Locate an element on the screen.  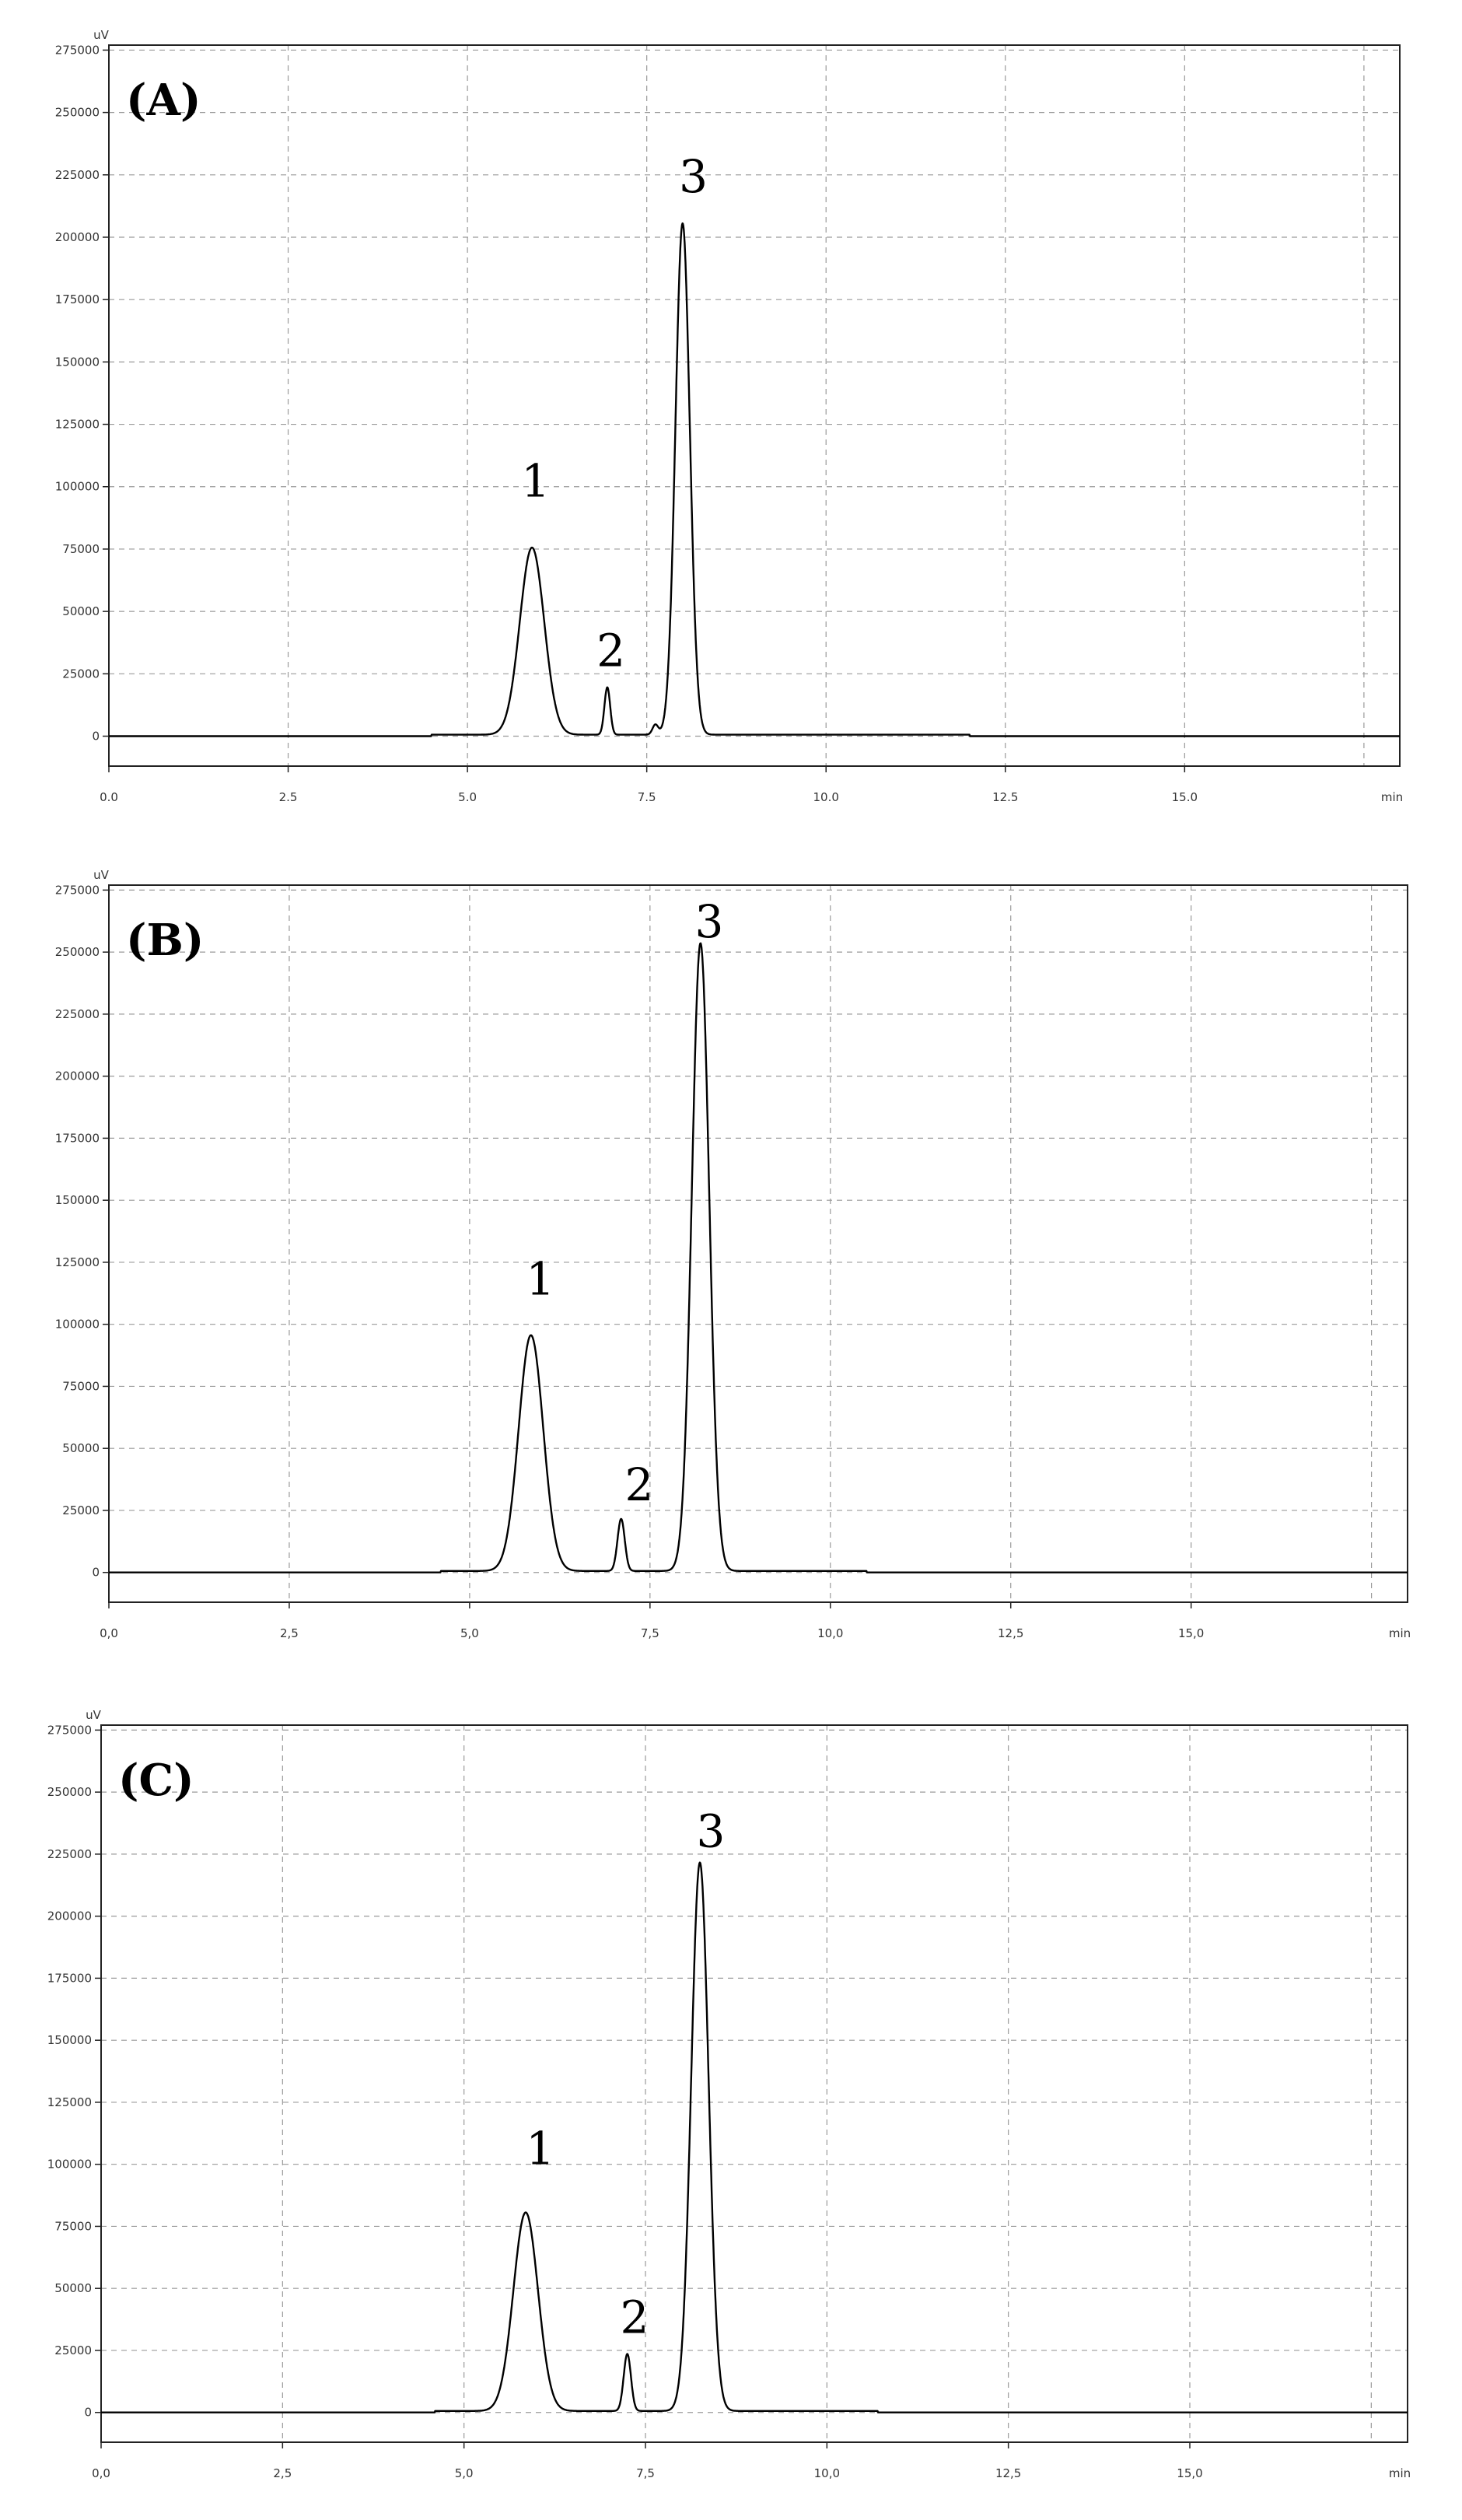
x-tick-label: 7.5 is located at coordinates (647, 797).